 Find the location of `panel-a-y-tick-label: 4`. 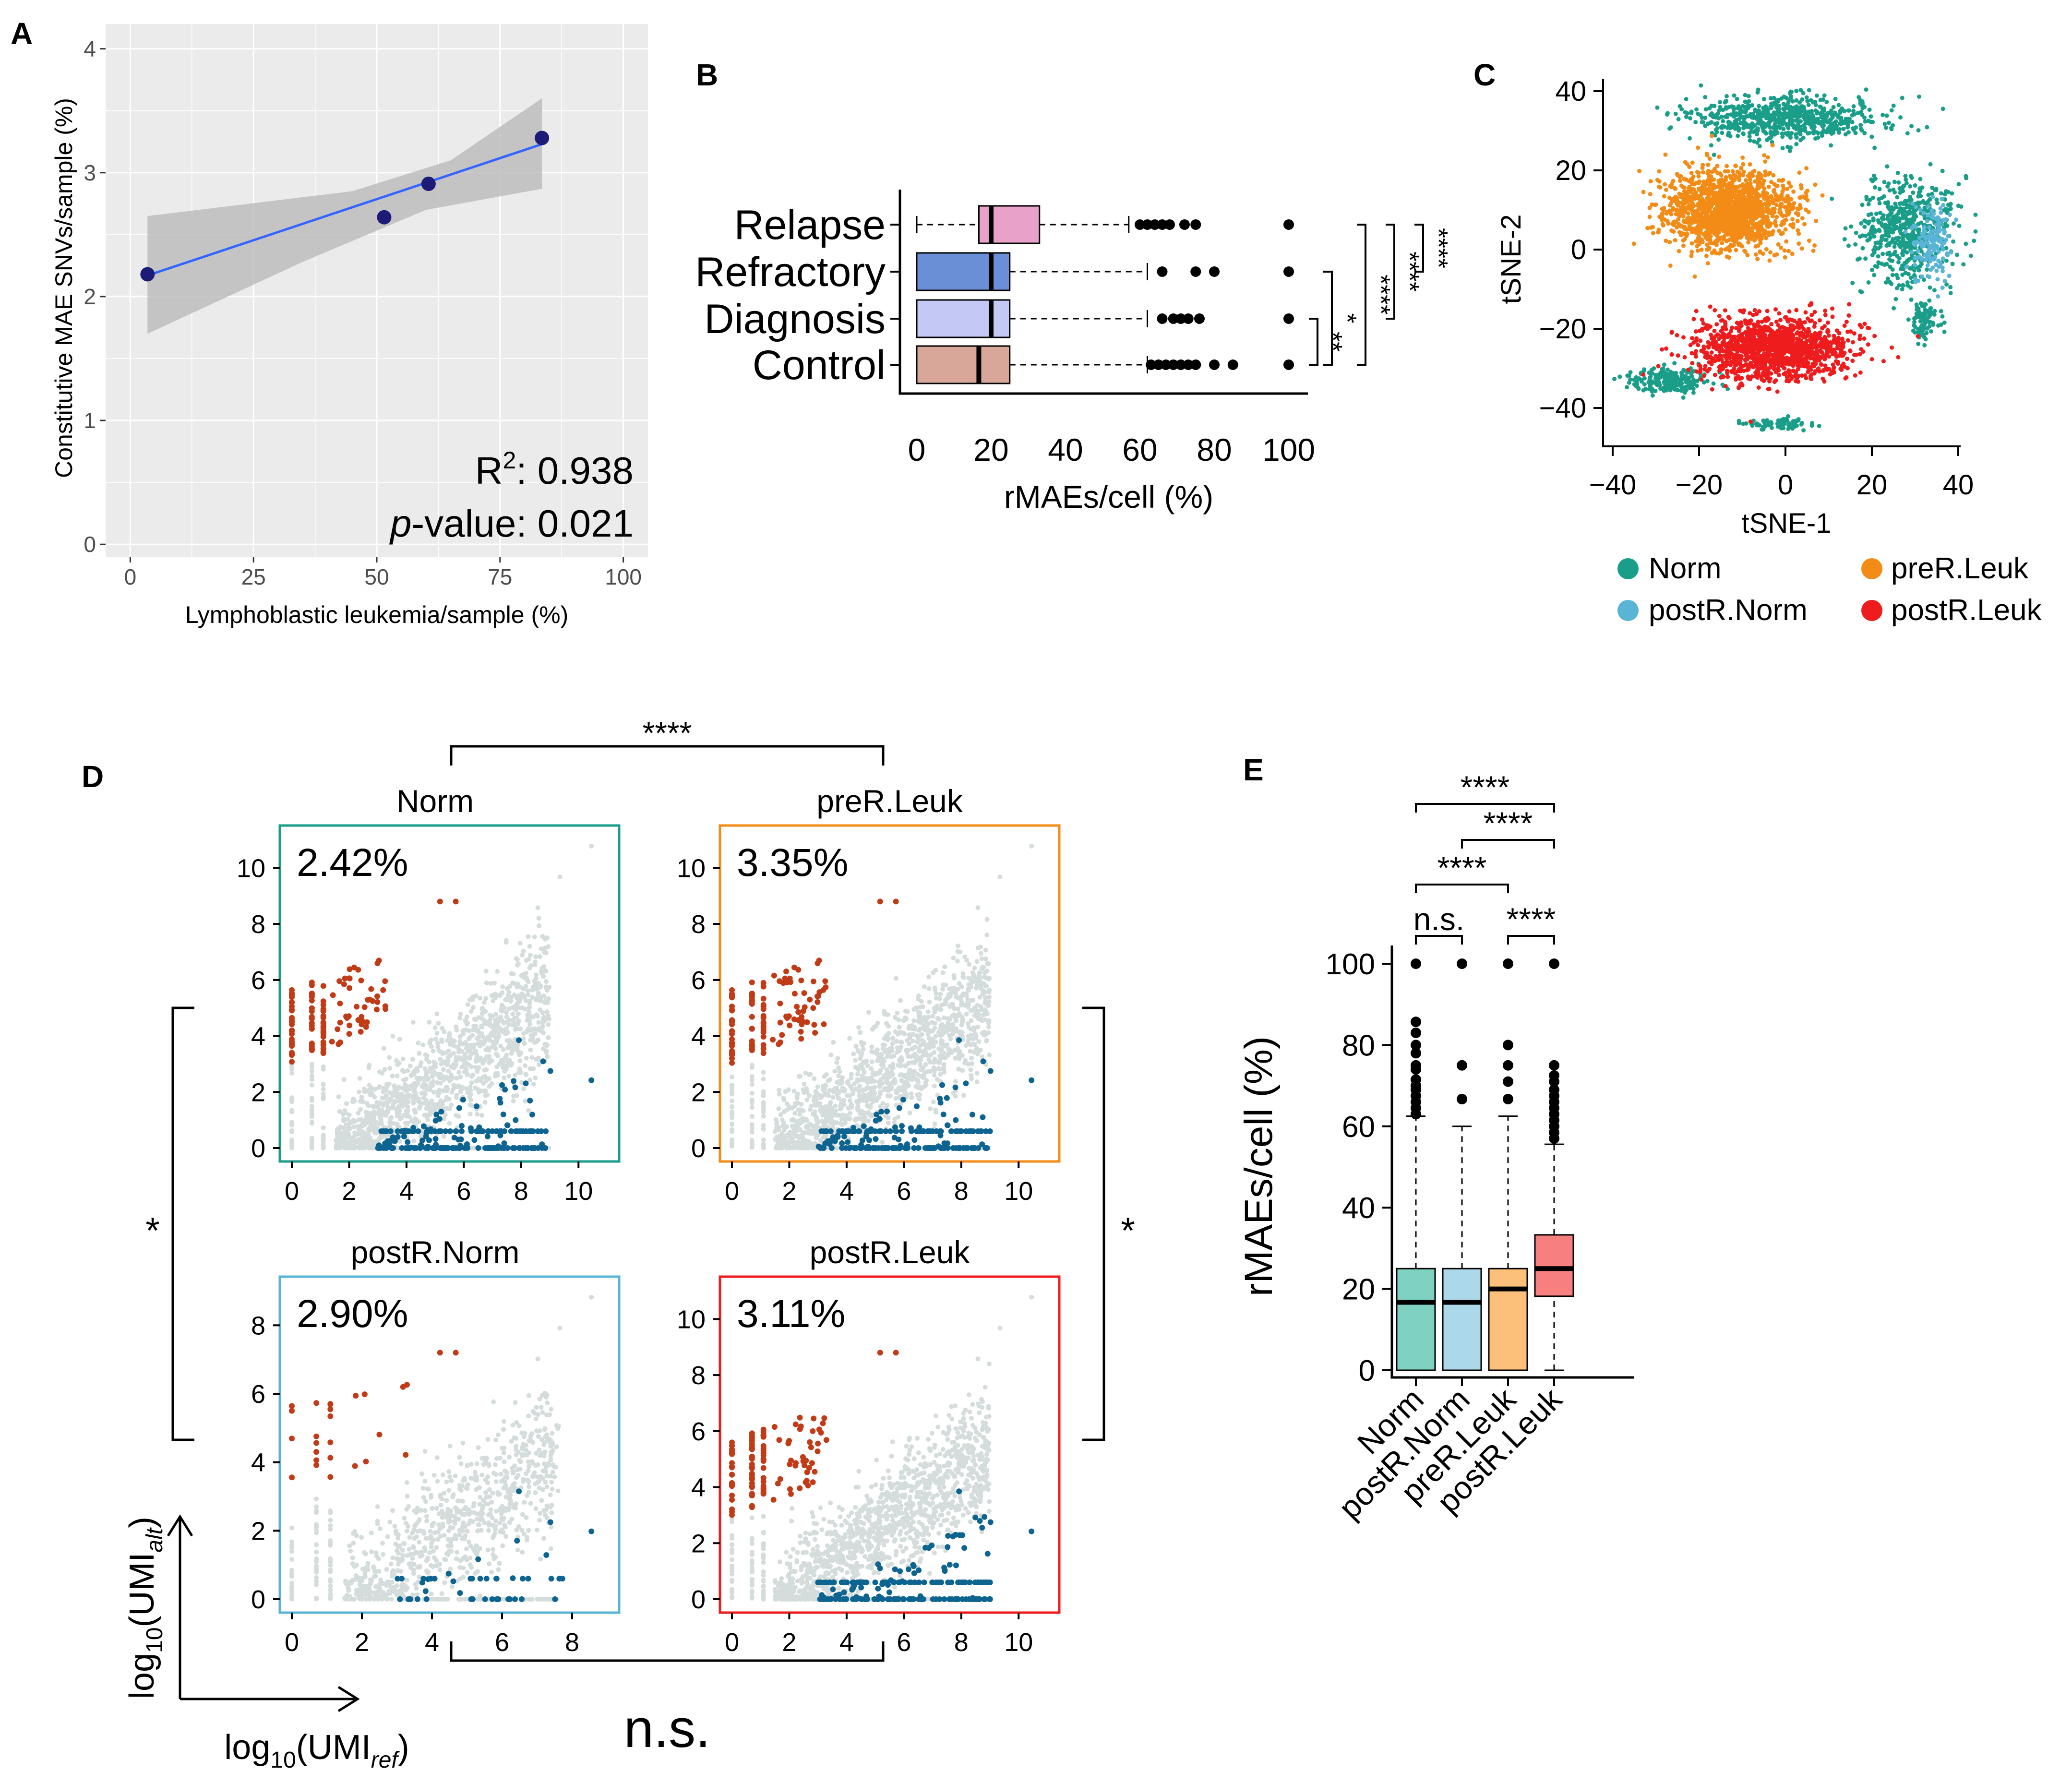

panel-a-y-tick-label: 4 is located at coordinates (90, 48).